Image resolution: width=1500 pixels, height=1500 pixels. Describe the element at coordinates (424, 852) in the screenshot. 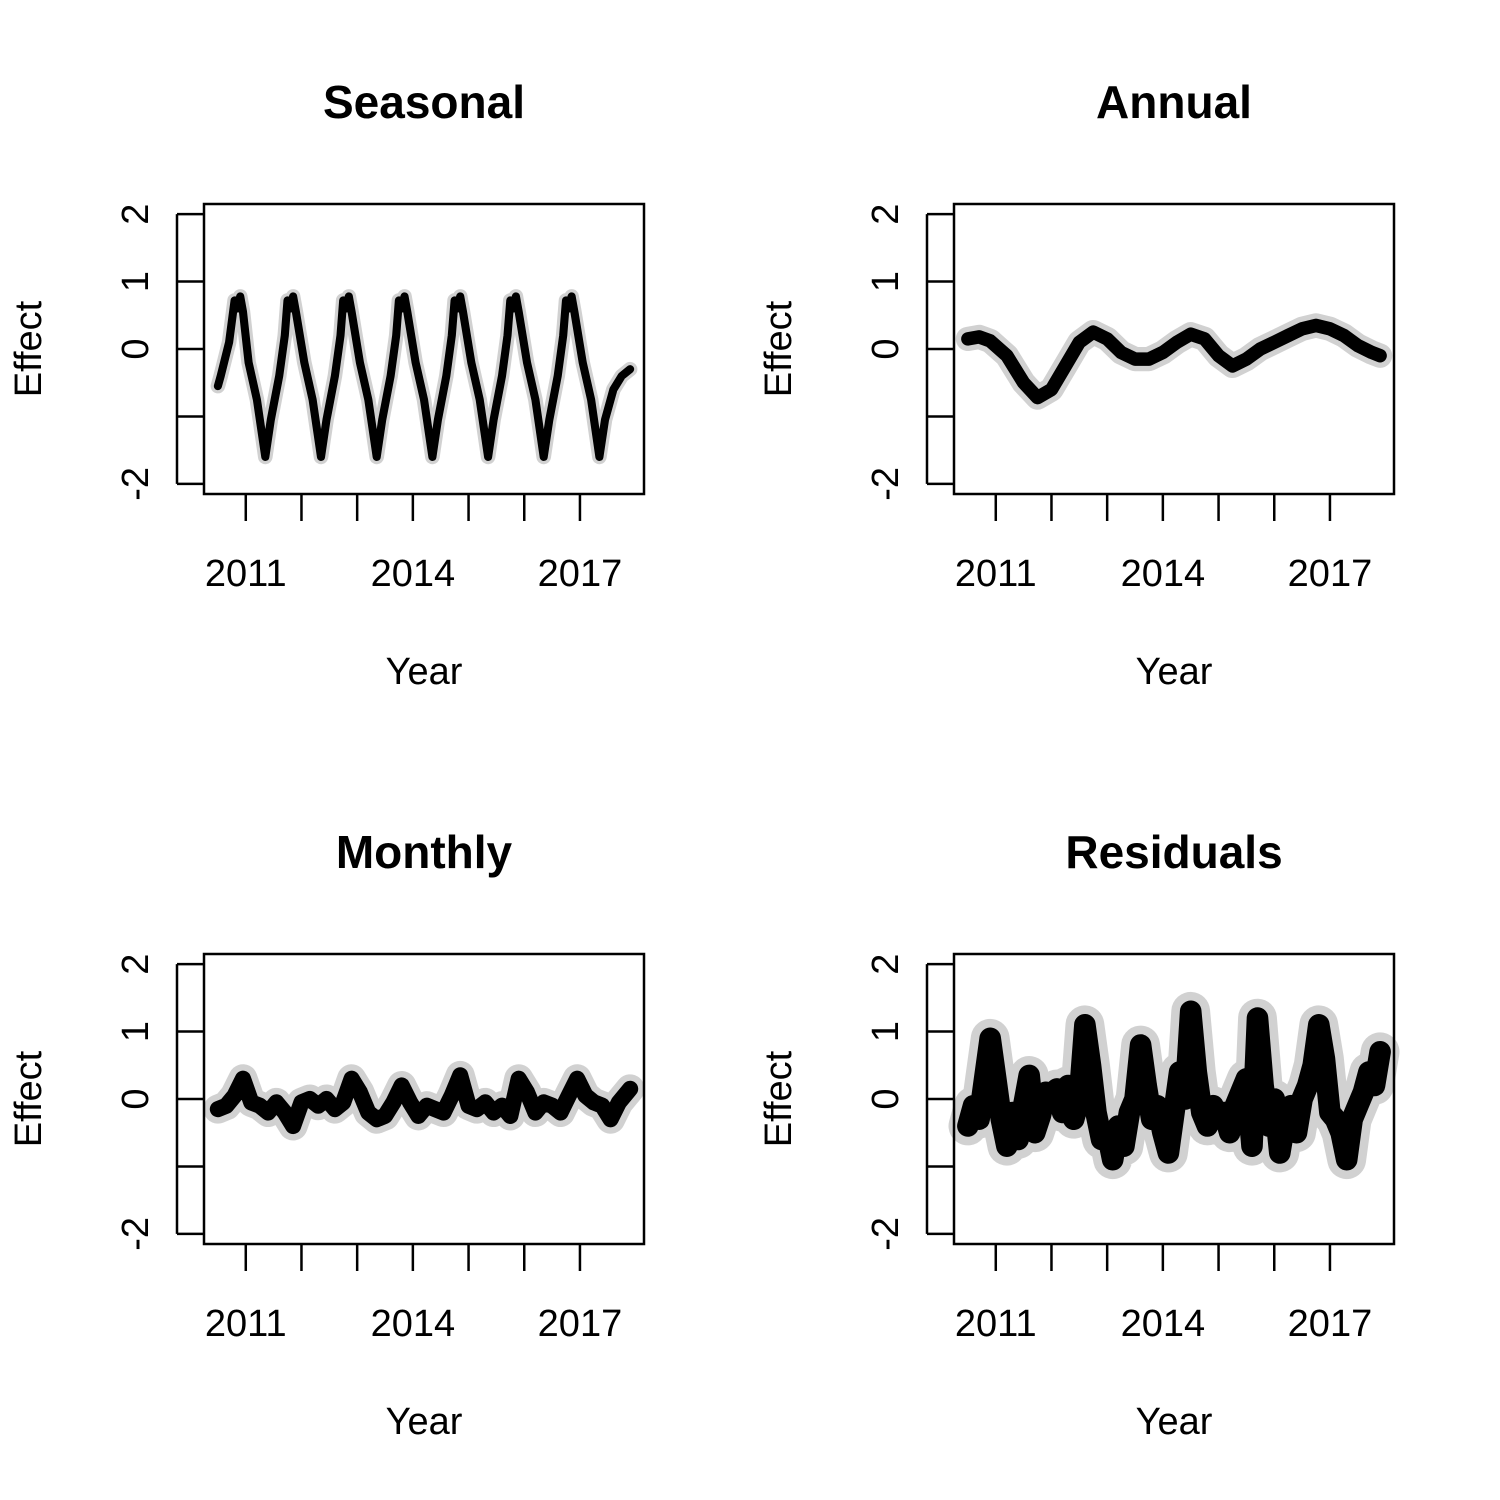

I see `chart-3-title: Monthly` at that location.